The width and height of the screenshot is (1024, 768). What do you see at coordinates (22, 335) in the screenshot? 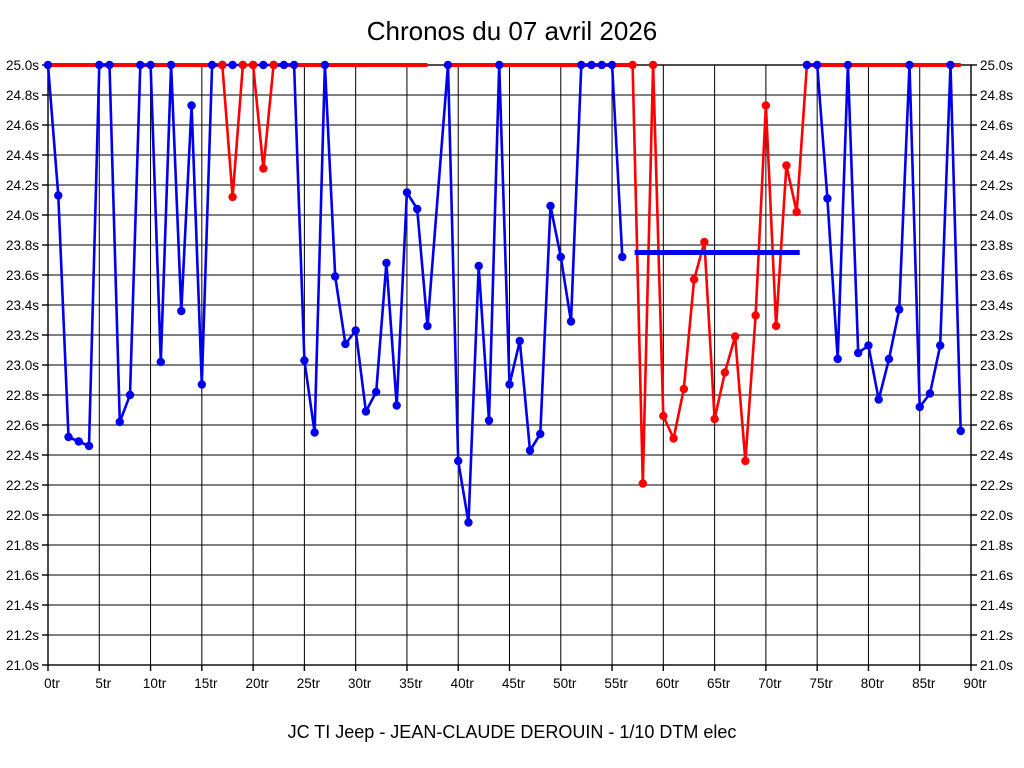
I see `y-tick-label-left: 23.2s` at bounding box center [22, 335].